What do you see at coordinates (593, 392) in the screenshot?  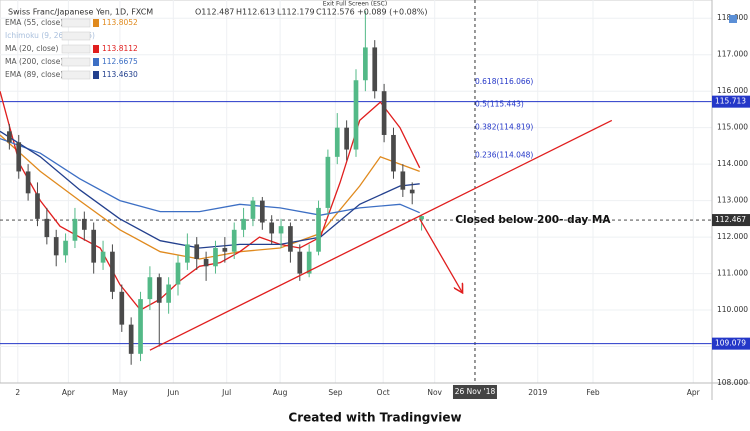 I see `x-tick-label: Feb` at bounding box center [593, 392].